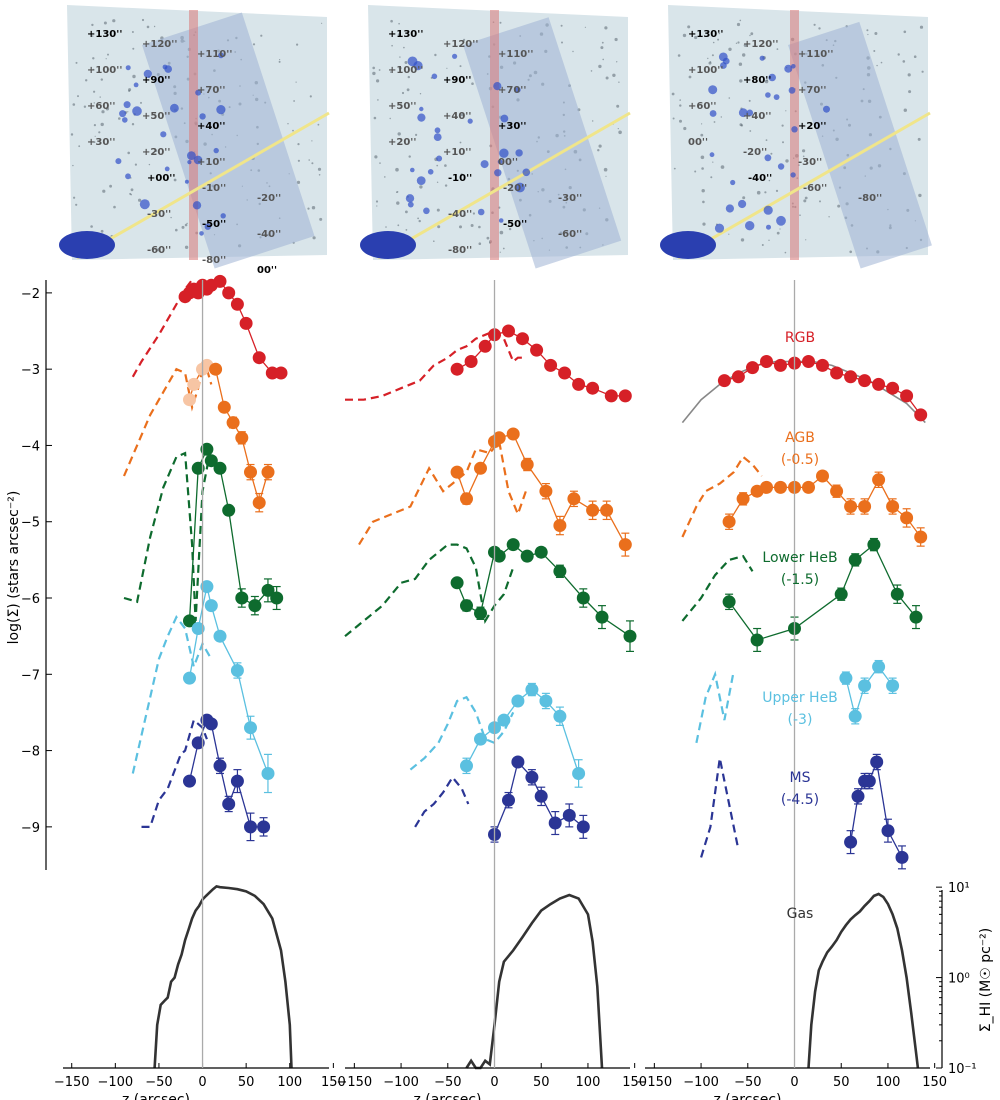  I want to click on x-tick-label: −100, so click(401, 1082).